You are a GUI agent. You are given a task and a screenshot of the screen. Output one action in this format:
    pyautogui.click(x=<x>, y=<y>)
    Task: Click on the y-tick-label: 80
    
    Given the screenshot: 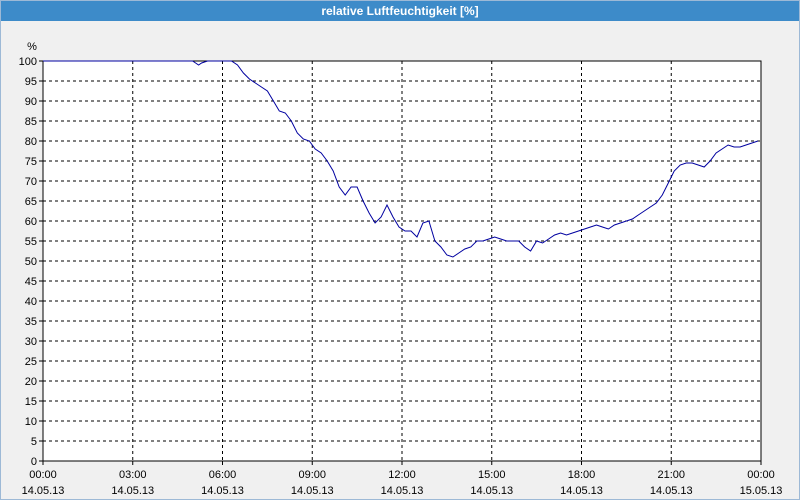 What is the action you would take?
    pyautogui.click(x=31, y=142)
    